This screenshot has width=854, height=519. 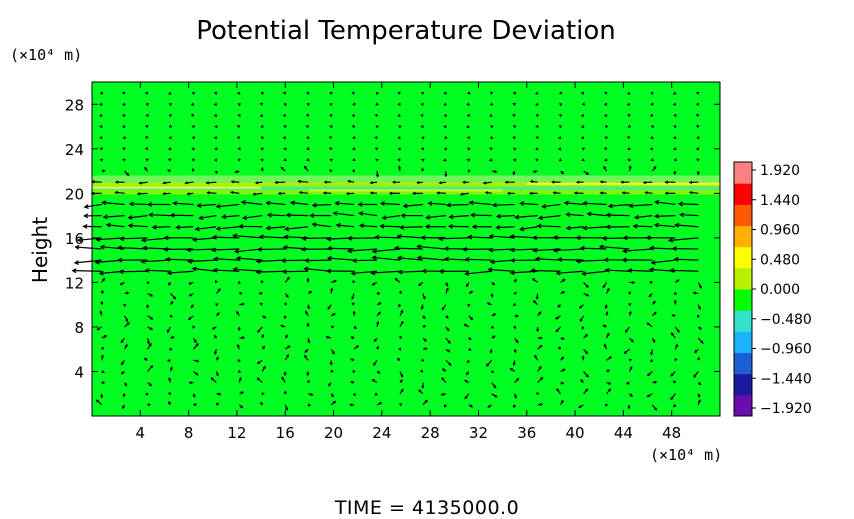 I want to click on time-label: TIME = 4135000.0, so click(x=426, y=508).